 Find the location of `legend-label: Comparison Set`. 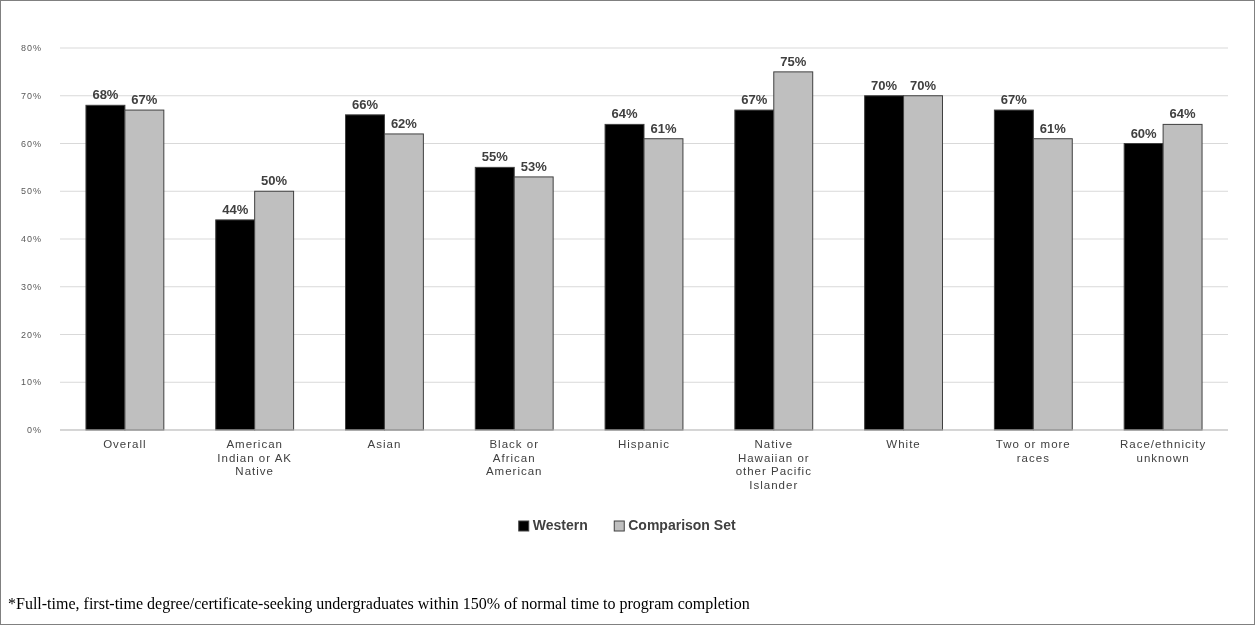

legend-label: Comparison Set is located at coordinates (682, 525).